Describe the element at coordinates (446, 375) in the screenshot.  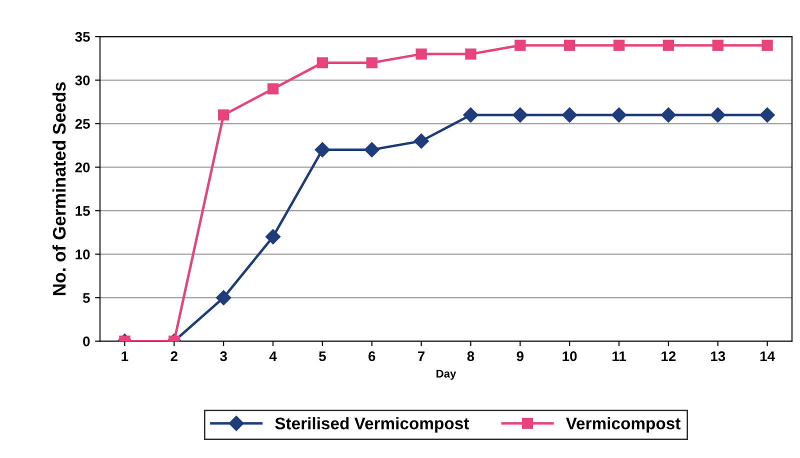
I see `x-axis-title: Day` at that location.